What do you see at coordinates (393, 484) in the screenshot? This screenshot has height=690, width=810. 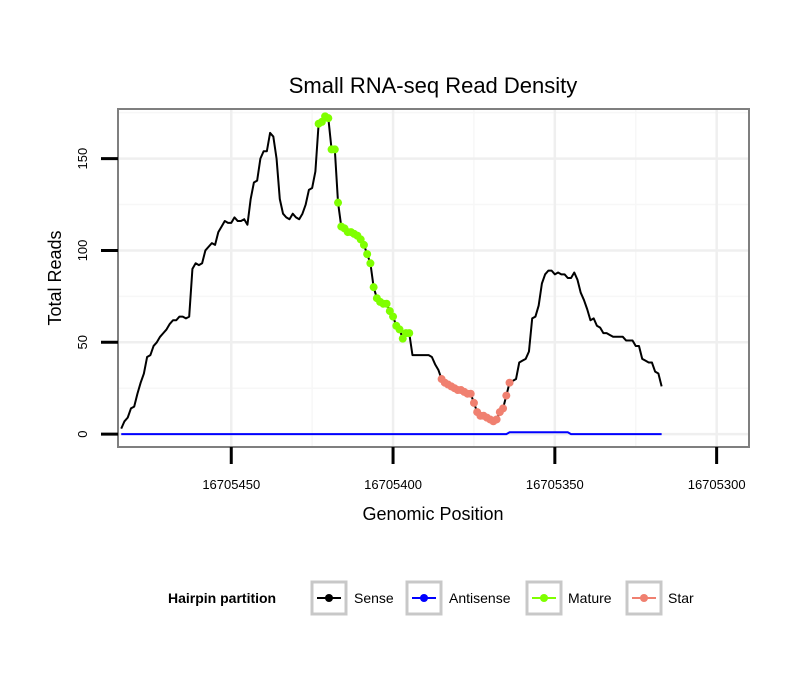 I see `x-tick-label: 16705400` at bounding box center [393, 484].